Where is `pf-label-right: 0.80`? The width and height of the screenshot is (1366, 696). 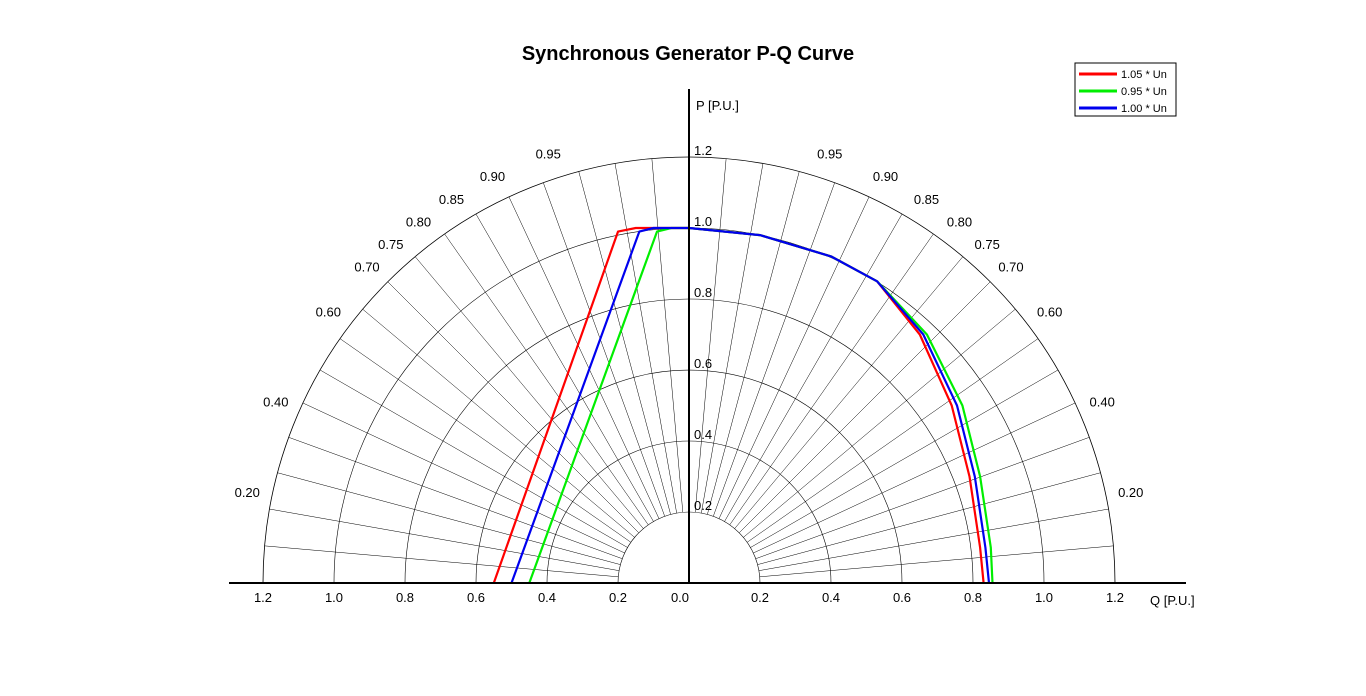
pf-label-right: 0.80 is located at coordinates (959, 221).